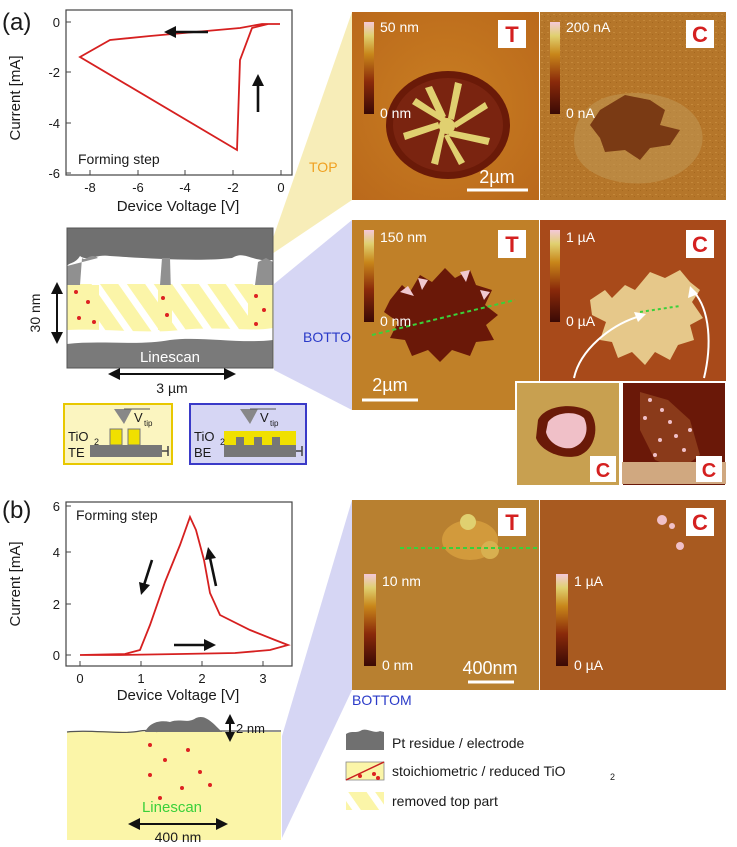 This screenshot has width=737, height=847. What do you see at coordinates (185, 585) in the screenshot?
I see `iv-curve-b` at bounding box center [185, 585].